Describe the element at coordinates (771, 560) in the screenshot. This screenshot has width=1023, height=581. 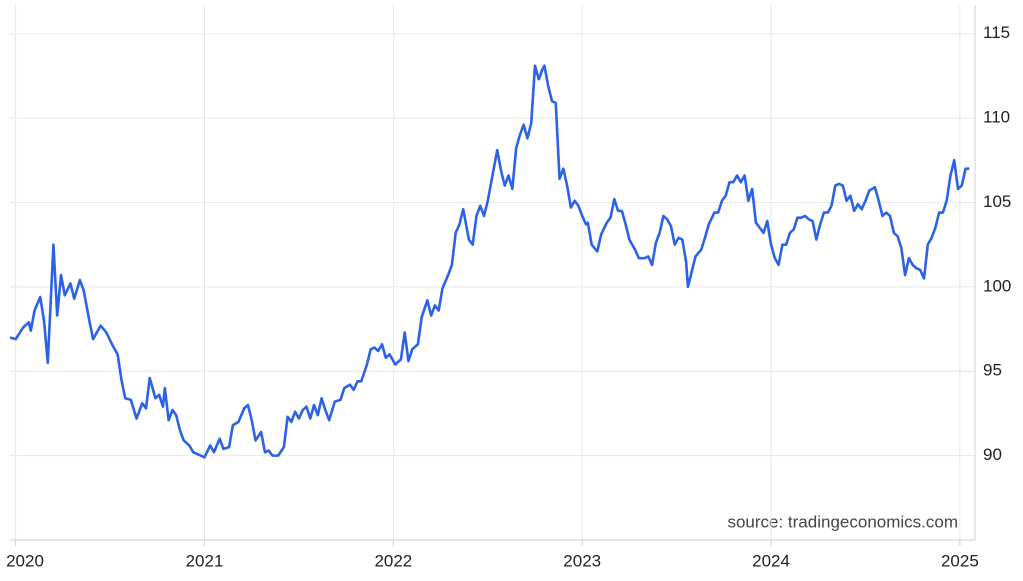
I see `x-tick-label: 2024` at that location.